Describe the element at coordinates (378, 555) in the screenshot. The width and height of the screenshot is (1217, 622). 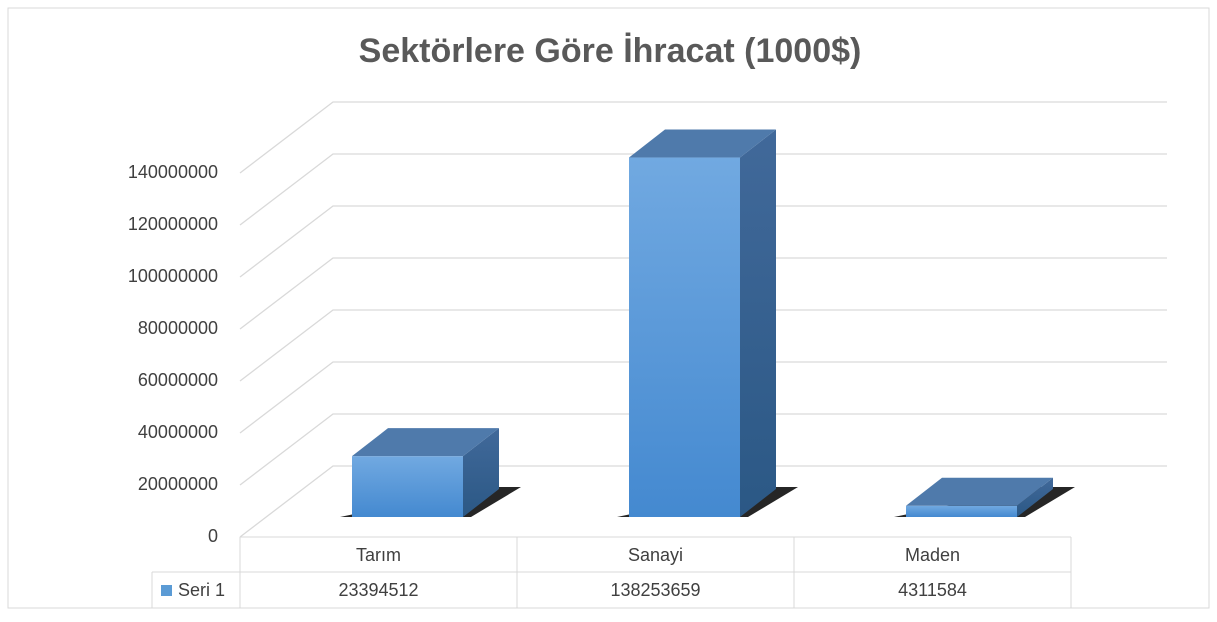
I see `x-tick-label: Tarım` at that location.